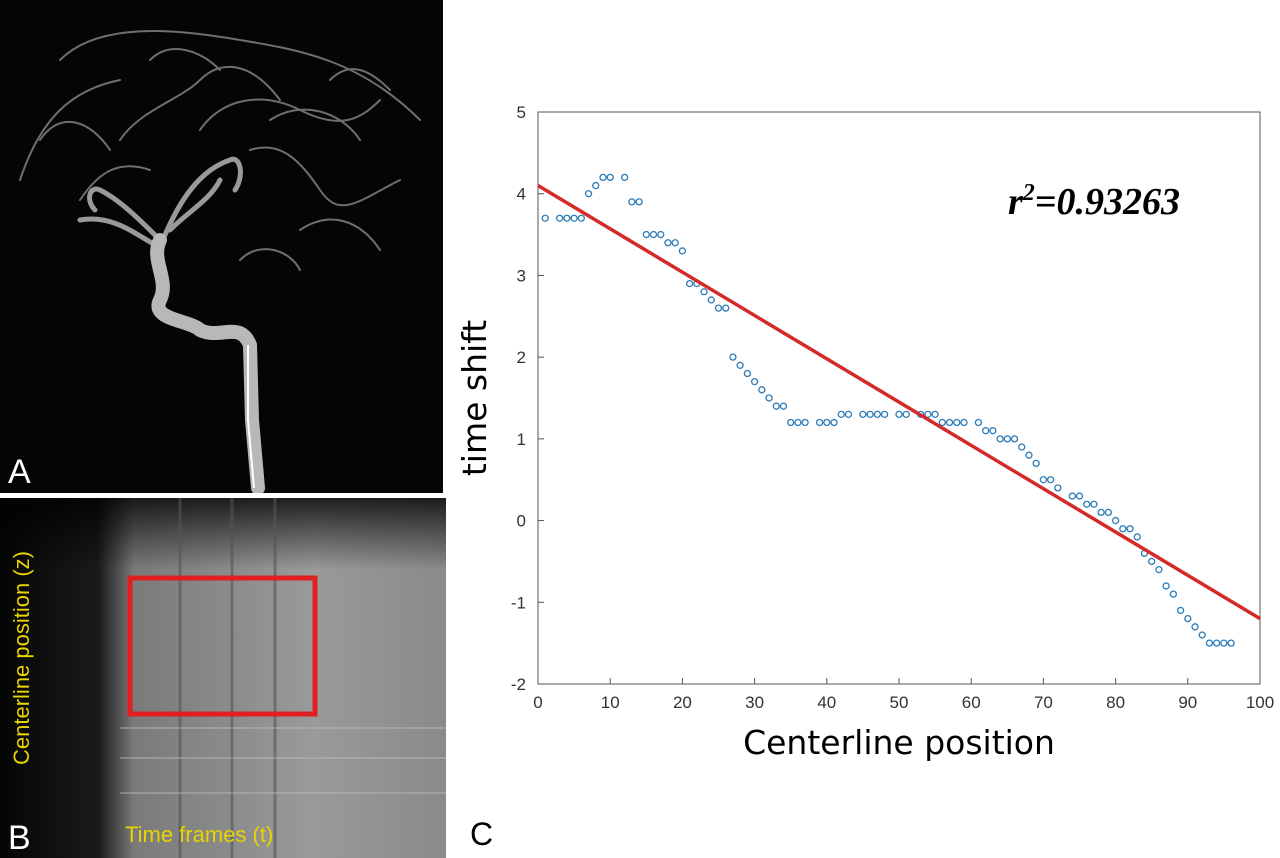  I want to click on x-tick-label: 10, so click(610, 702).